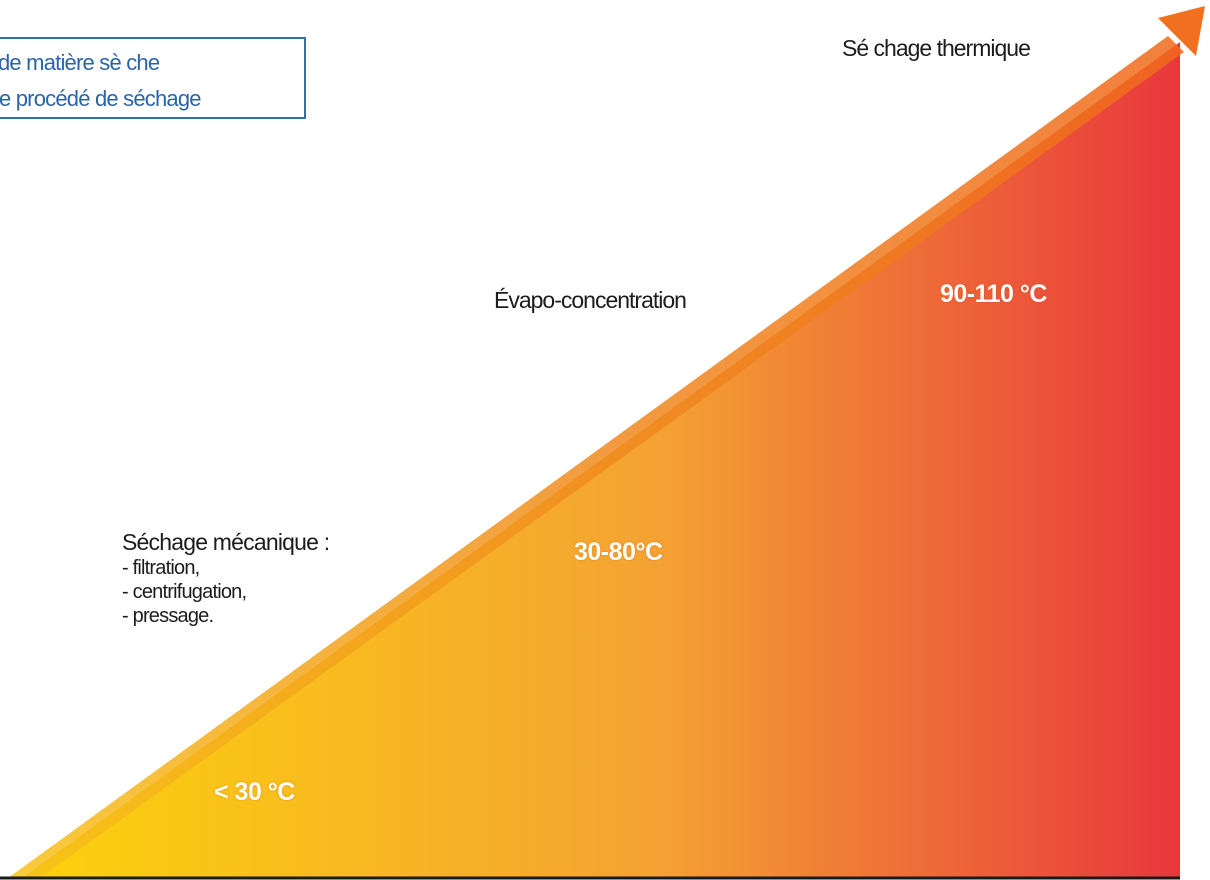  Describe the element at coordinates (254, 792) in the screenshot. I see `mechanical-temperature: < 30 °C` at that location.